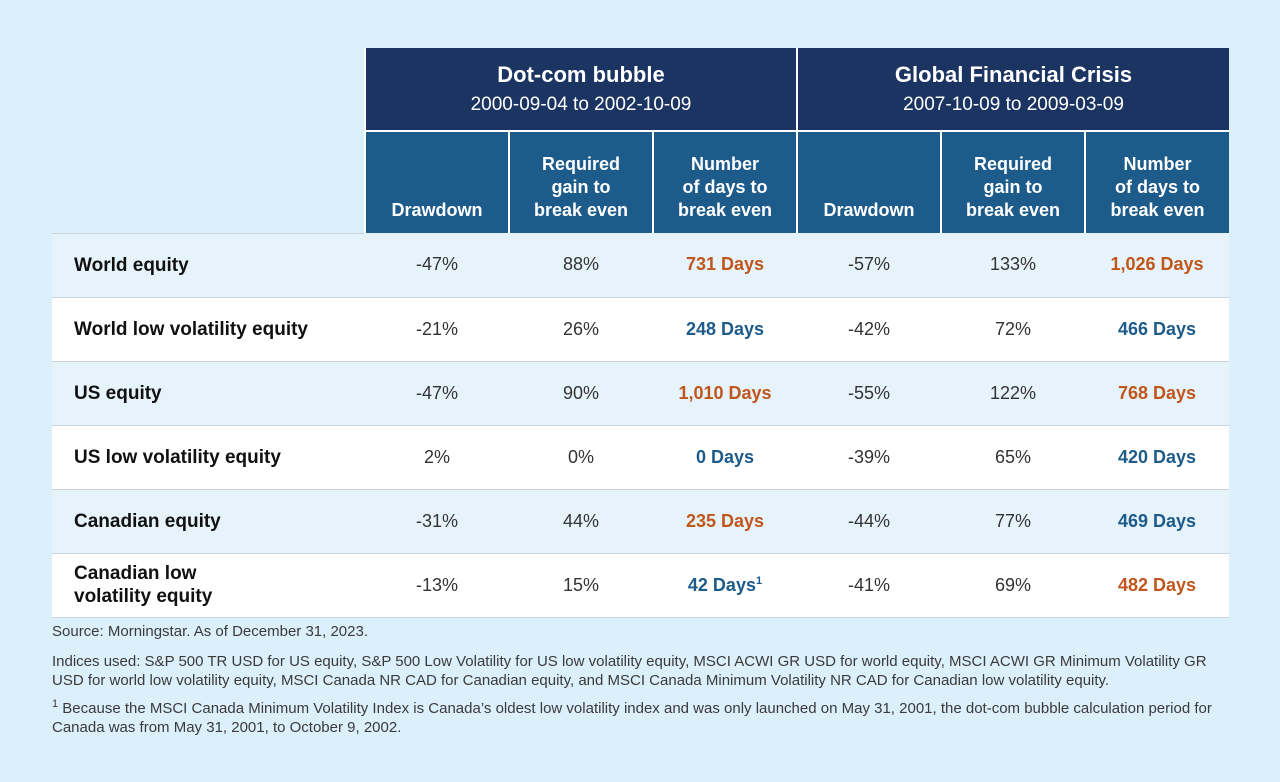 Image resolution: width=1280 pixels, height=782 pixels. Describe the element at coordinates (208, 457) in the screenshot. I see `row-label: US low volatility equity` at that location.